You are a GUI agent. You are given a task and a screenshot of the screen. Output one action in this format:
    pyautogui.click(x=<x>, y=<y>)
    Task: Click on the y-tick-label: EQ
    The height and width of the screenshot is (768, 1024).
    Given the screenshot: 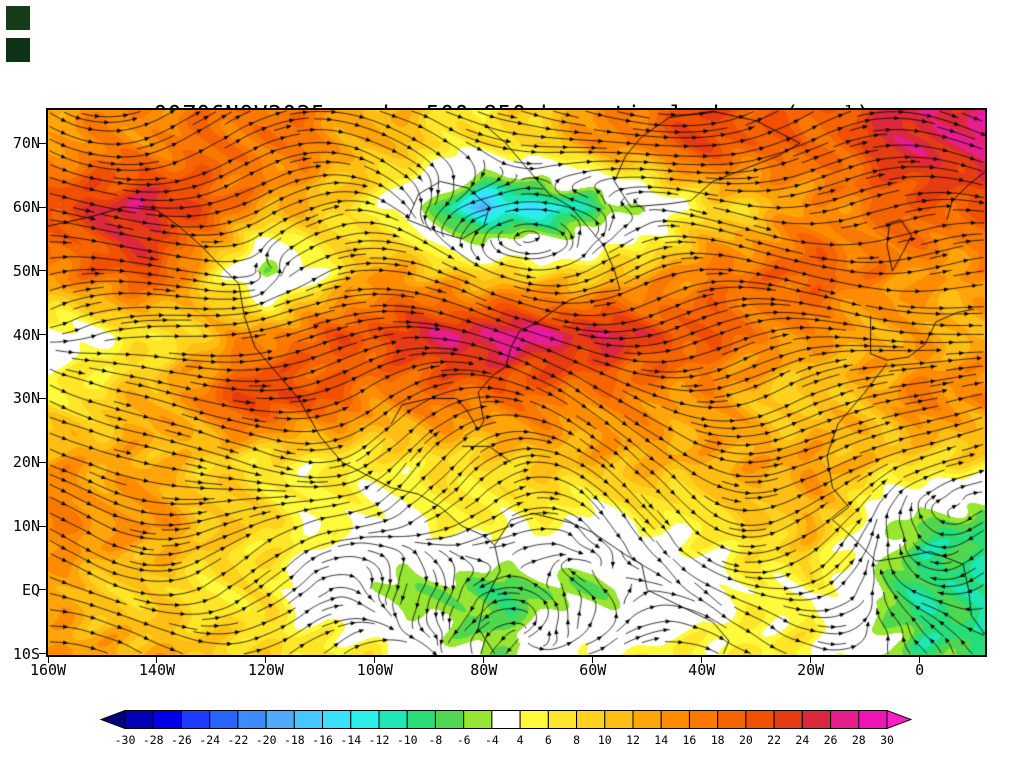 What is the action you would take?
    pyautogui.click(x=30, y=589)
    